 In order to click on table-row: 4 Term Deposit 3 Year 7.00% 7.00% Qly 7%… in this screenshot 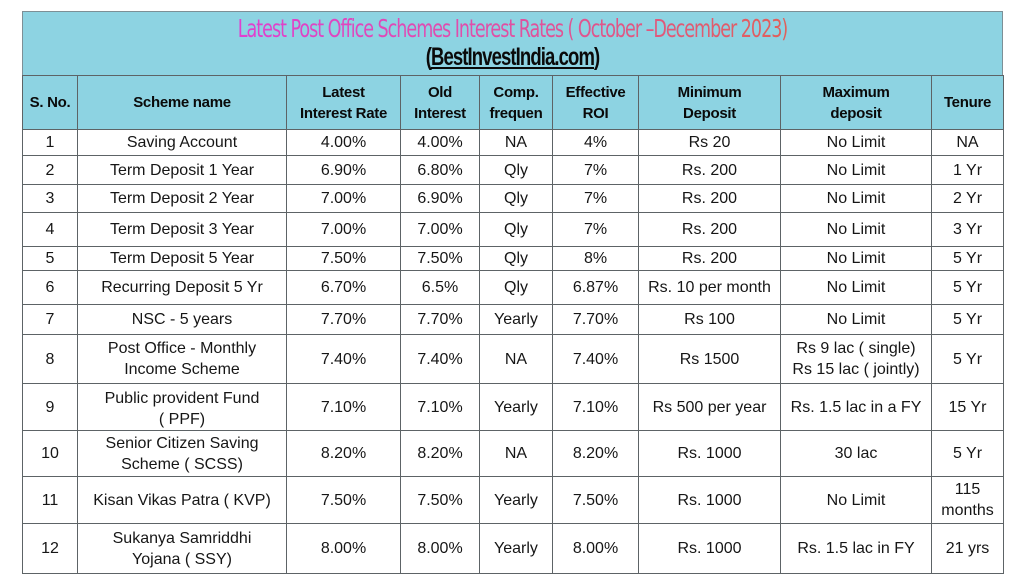, I will do `click(513, 229)`.